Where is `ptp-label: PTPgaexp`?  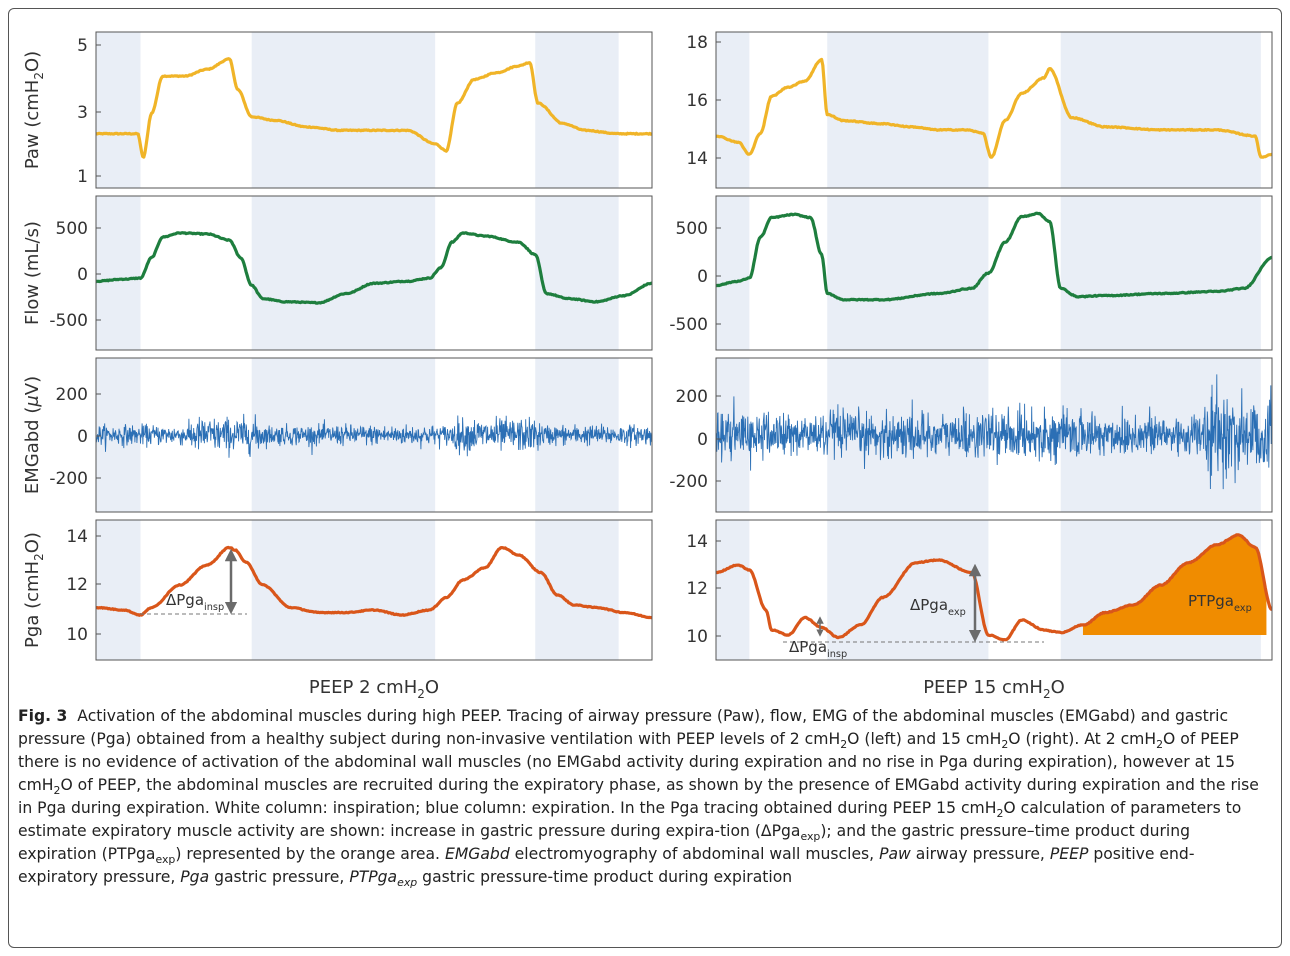
ptp-label: PTPgaexp is located at coordinates (1220, 603).